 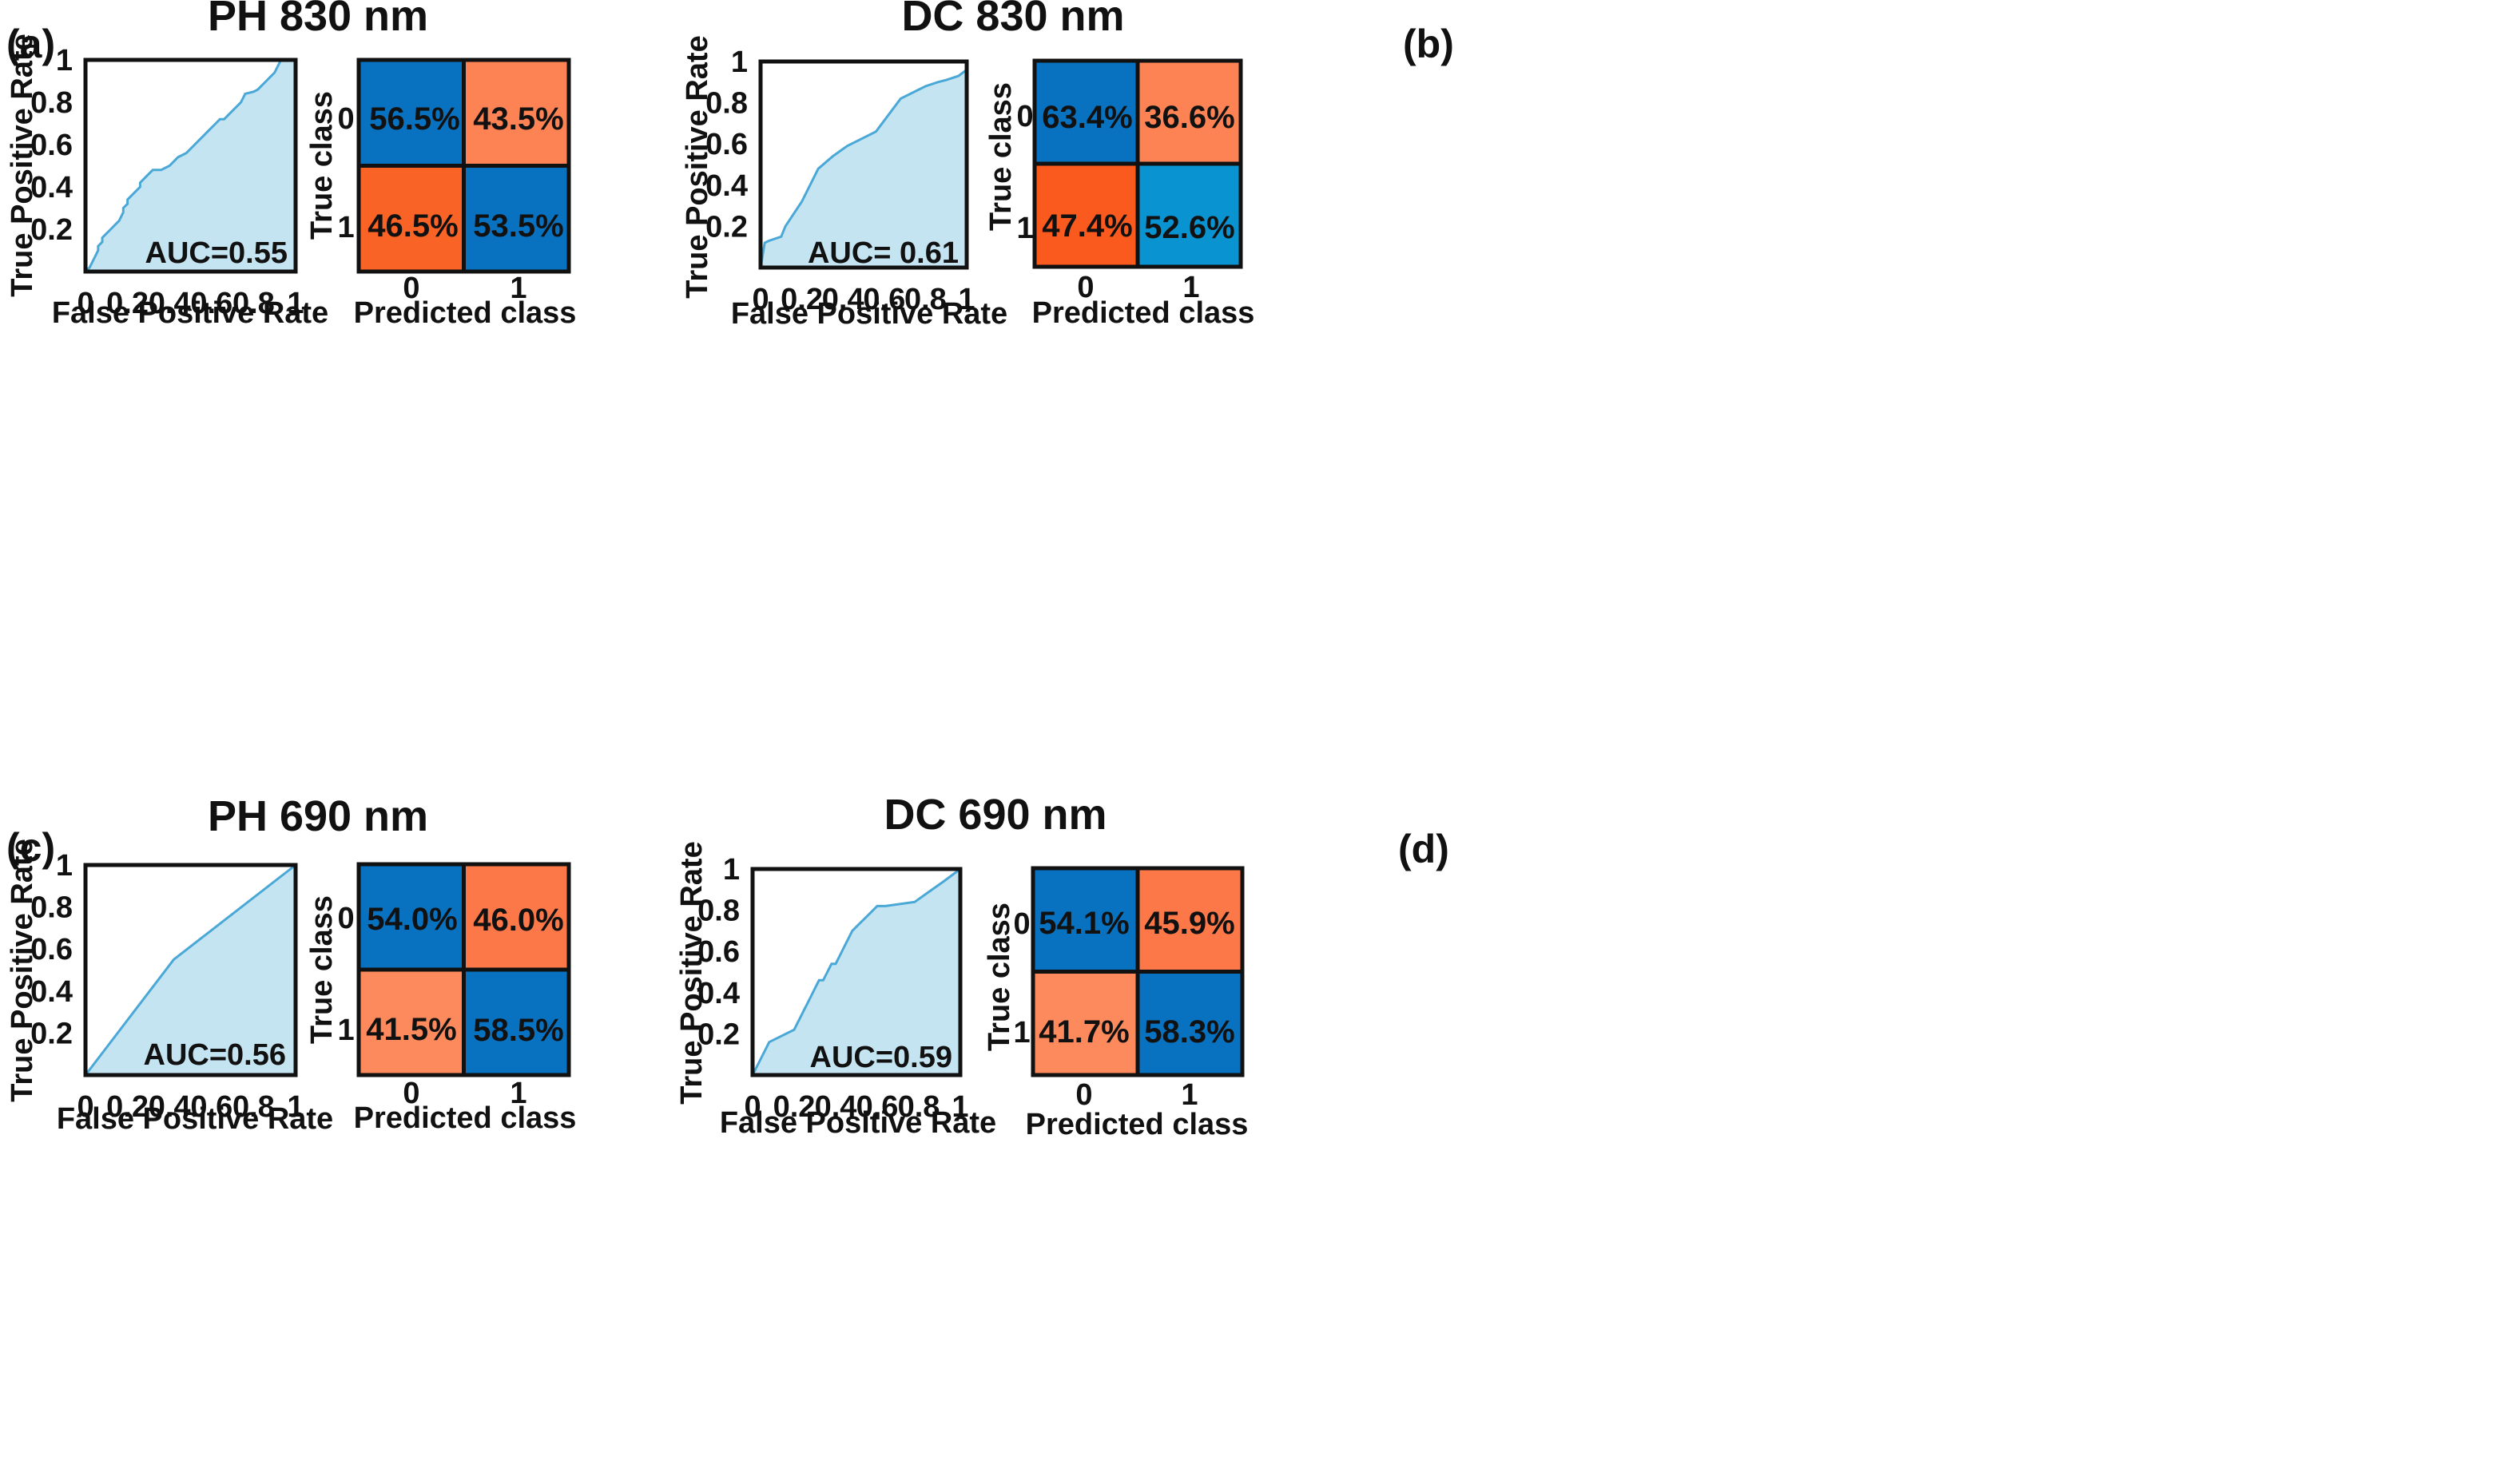 What do you see at coordinates (731, 870) in the screenshot?
I see `panel-d-roc-ytick-4: 1` at bounding box center [731, 870].